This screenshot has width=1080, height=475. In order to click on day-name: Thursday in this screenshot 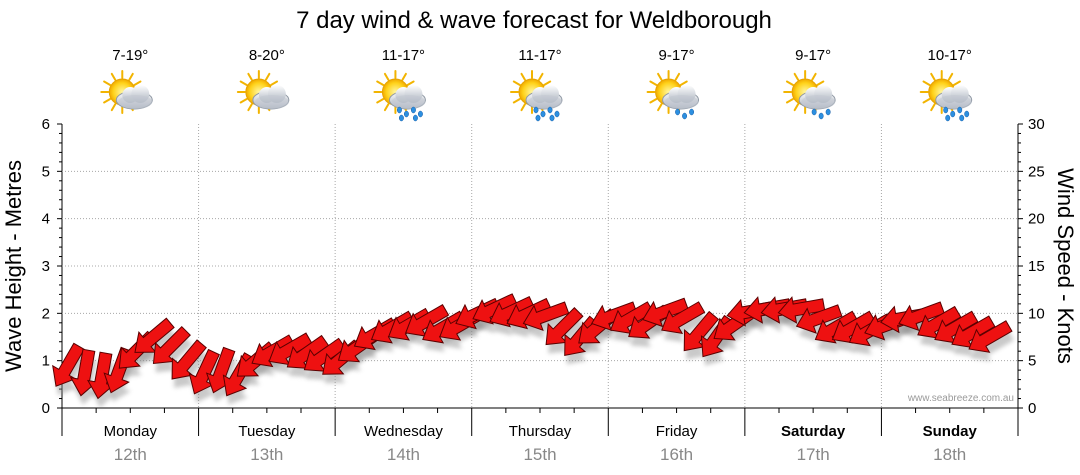, I will do `click(540, 431)`.